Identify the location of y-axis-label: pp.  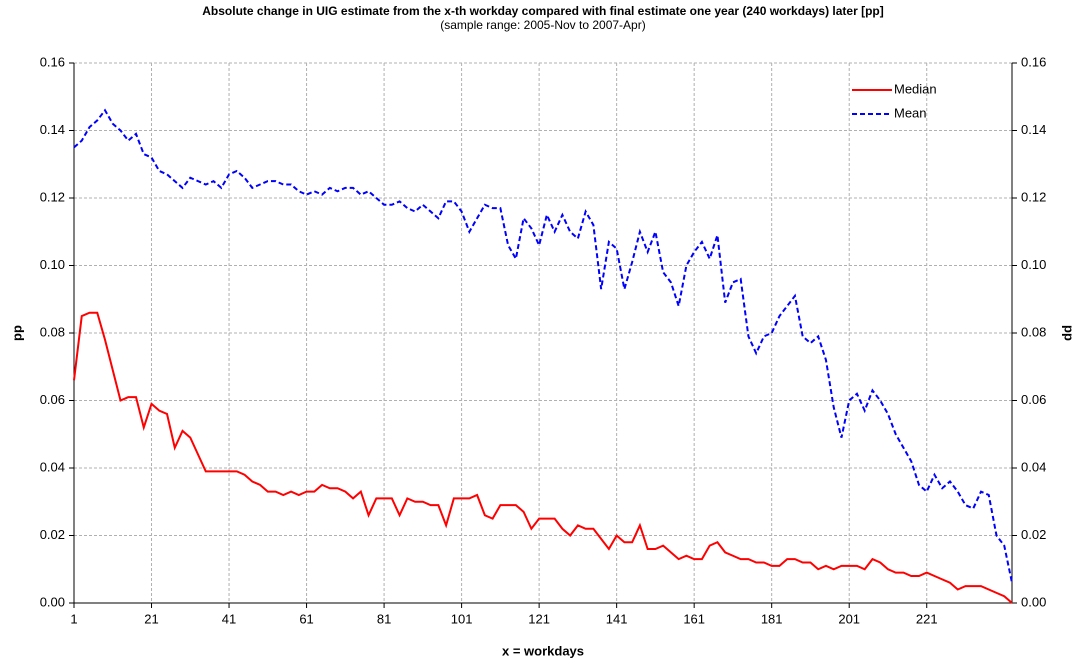
(16, 333).